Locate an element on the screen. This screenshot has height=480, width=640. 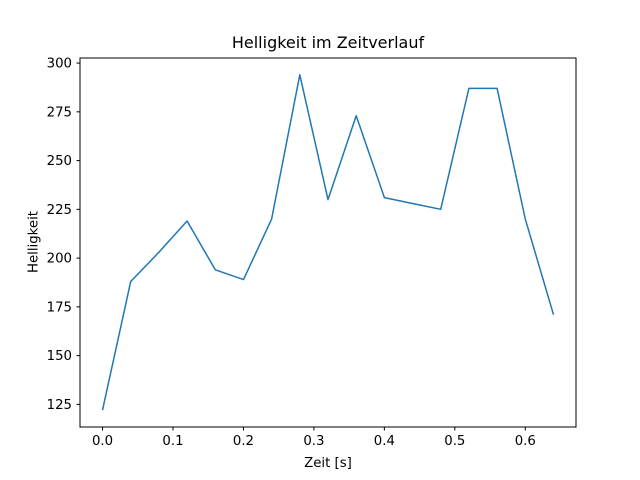
chart-title: Helligkeit im Zeitverlauf is located at coordinates (328, 42).